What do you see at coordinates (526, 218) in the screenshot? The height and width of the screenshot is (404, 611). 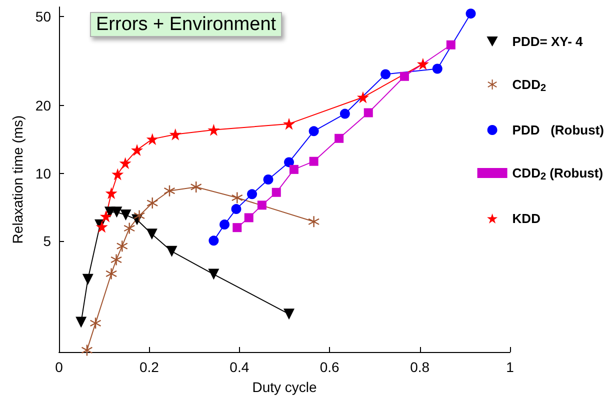 I see `legend-label: KDD` at bounding box center [526, 218].